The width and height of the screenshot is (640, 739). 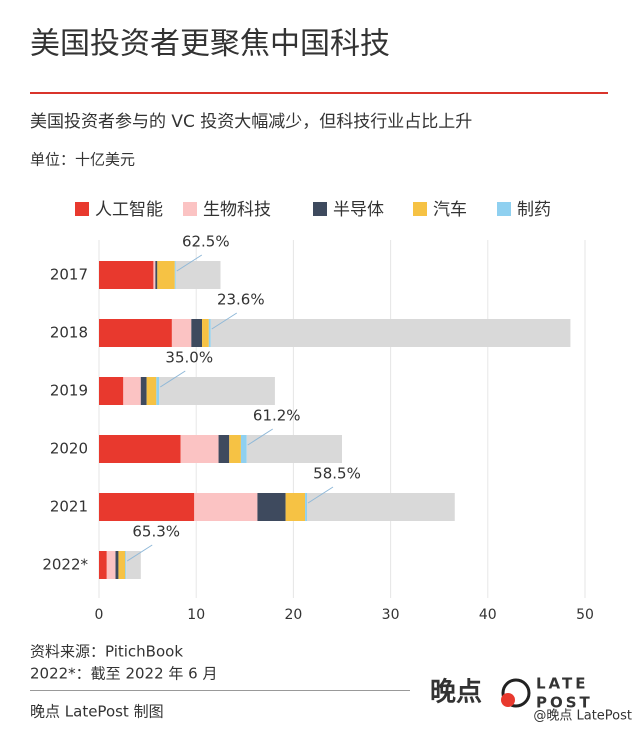 I want to click on unit-label: 单位：十亿美元, so click(x=82, y=160).